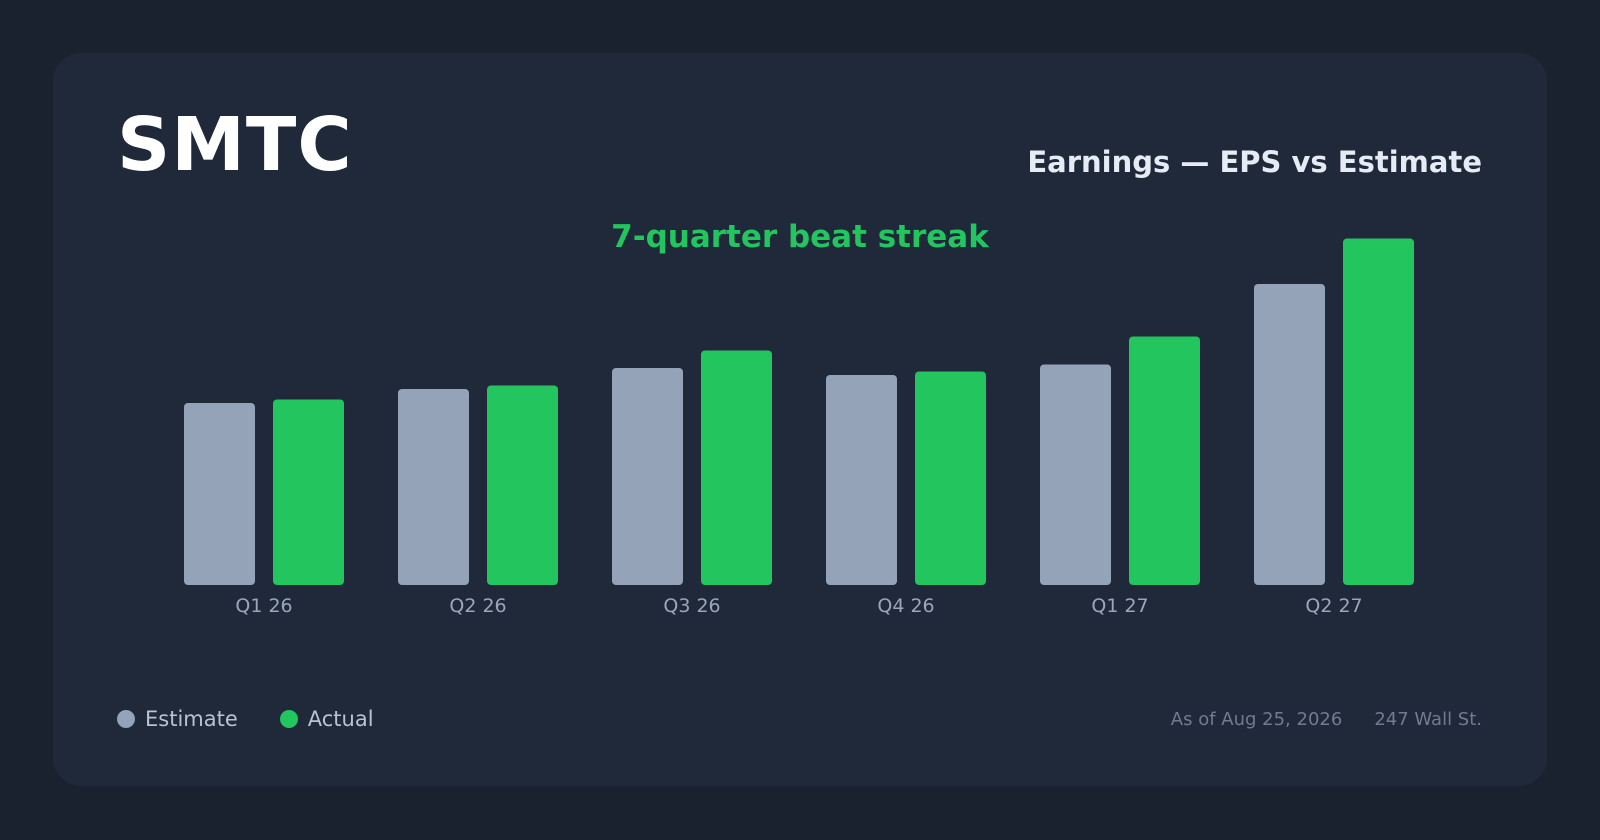 The height and width of the screenshot is (840, 1600). Describe the element at coordinates (126, 719) in the screenshot. I see `estimate-dot-icon` at that location.